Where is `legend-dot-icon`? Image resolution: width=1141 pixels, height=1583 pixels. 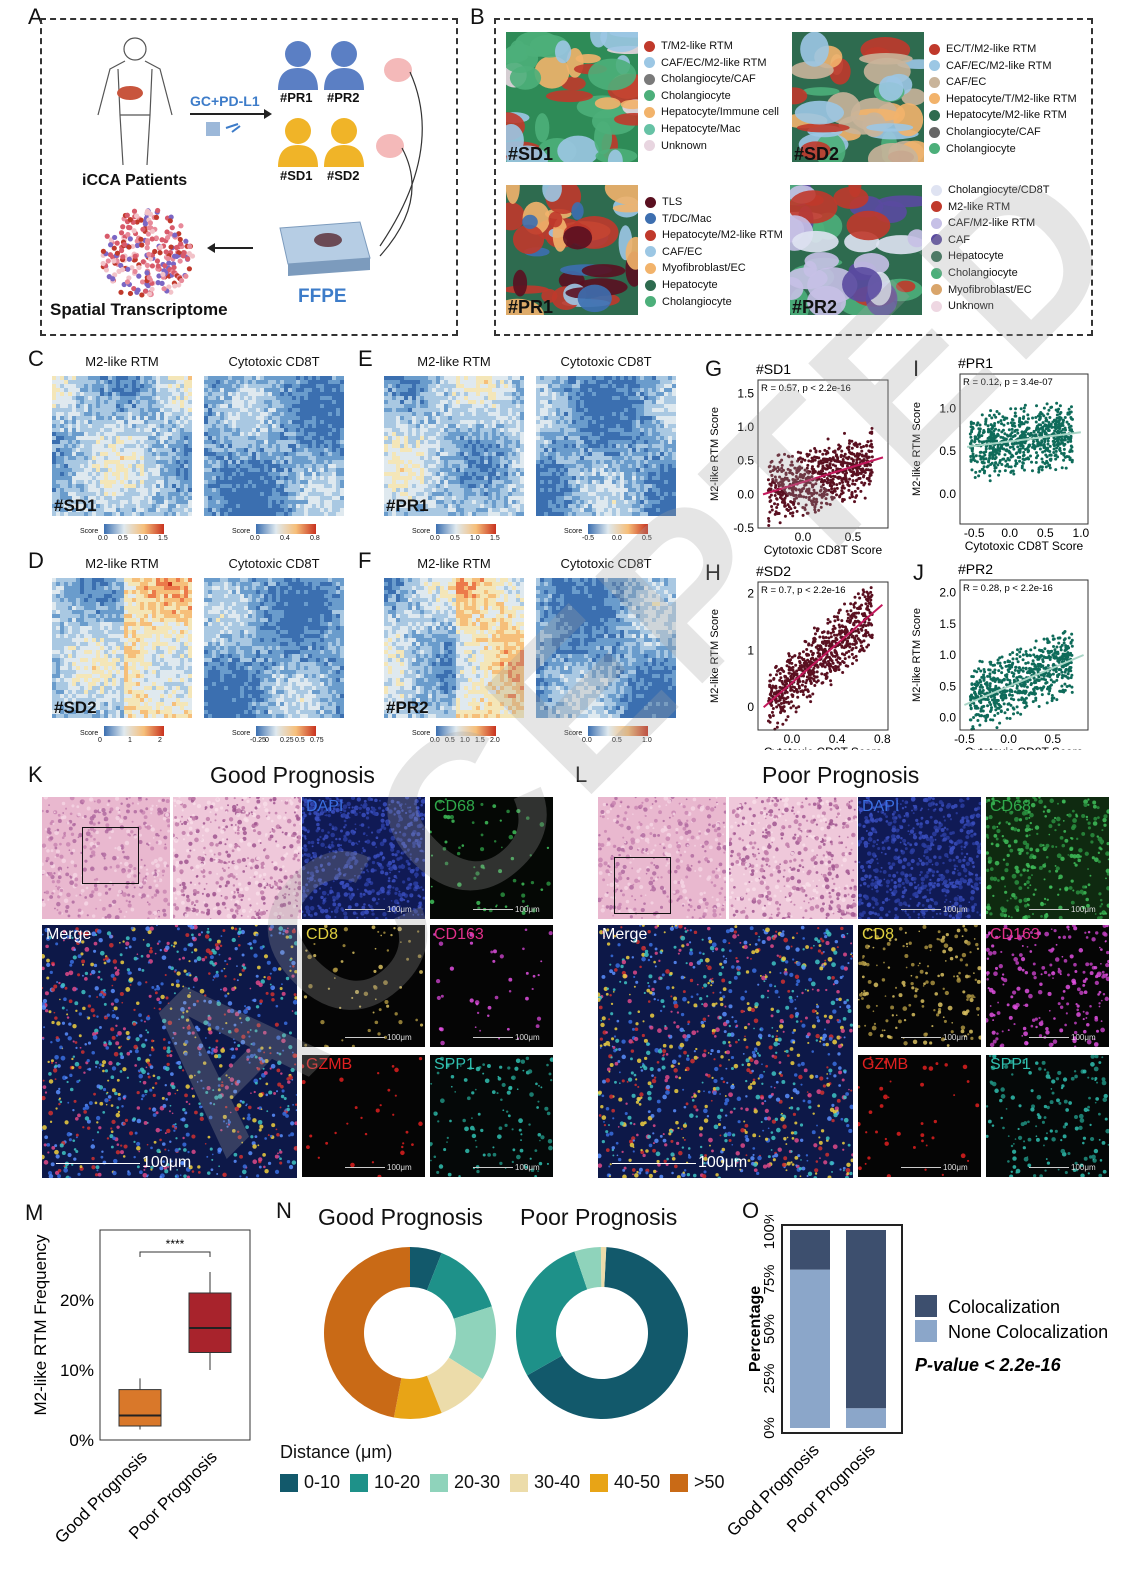 legend-dot-icon is located at coordinates (650, 235).